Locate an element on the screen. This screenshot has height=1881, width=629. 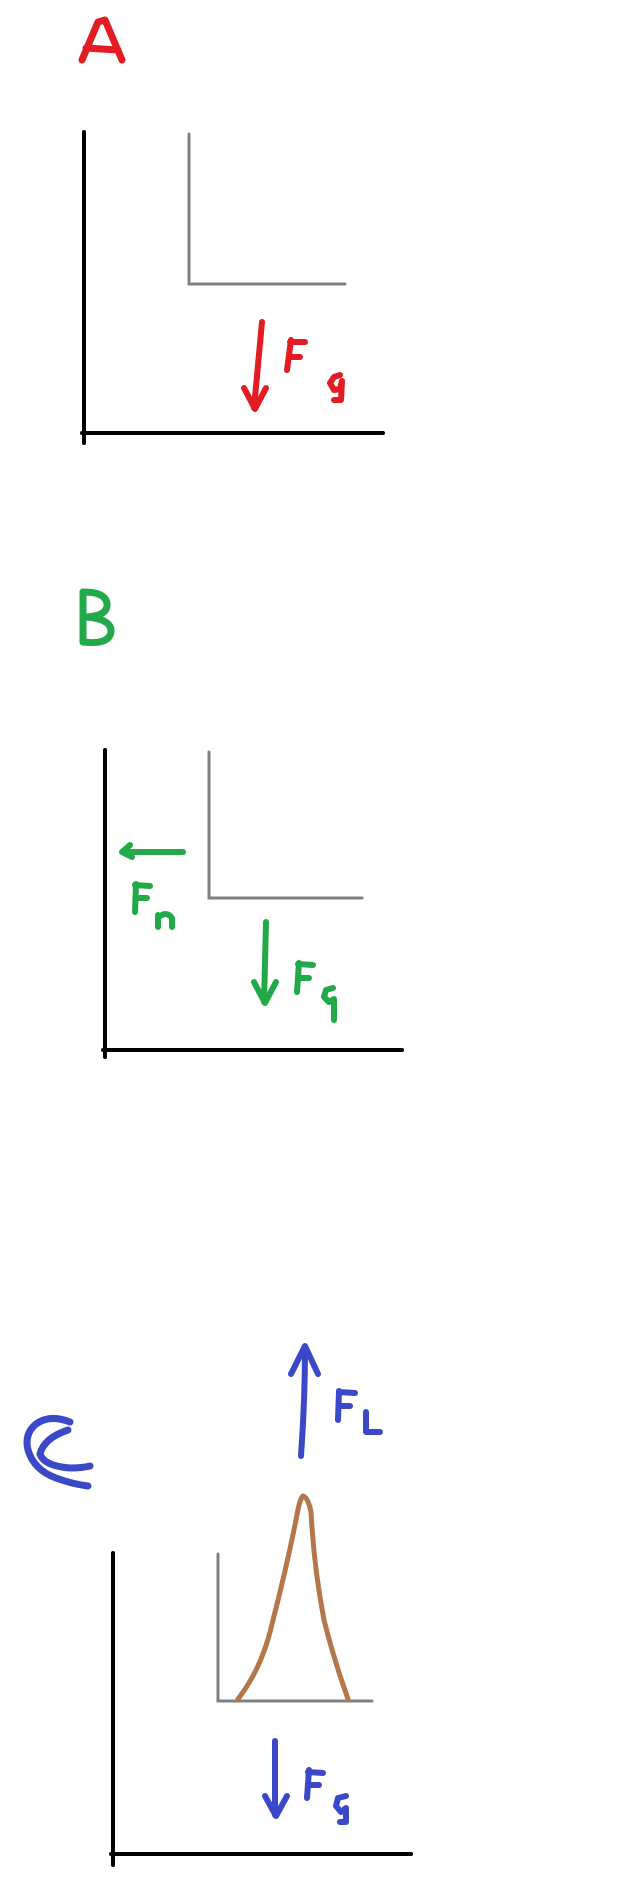
panel-a-letter: A is located at coordinates (102, 40).